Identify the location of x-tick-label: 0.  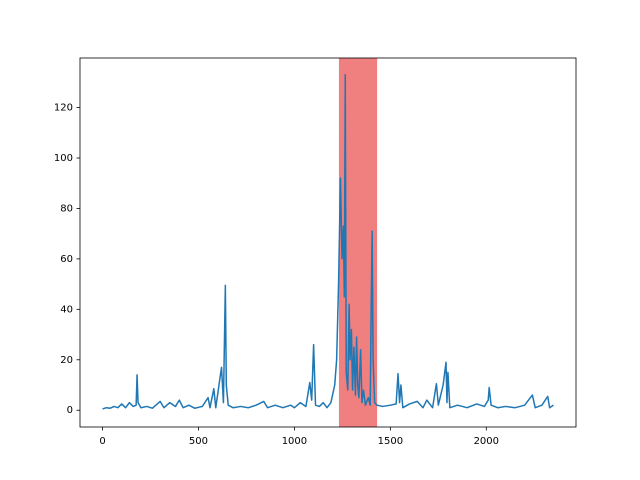
(102, 441).